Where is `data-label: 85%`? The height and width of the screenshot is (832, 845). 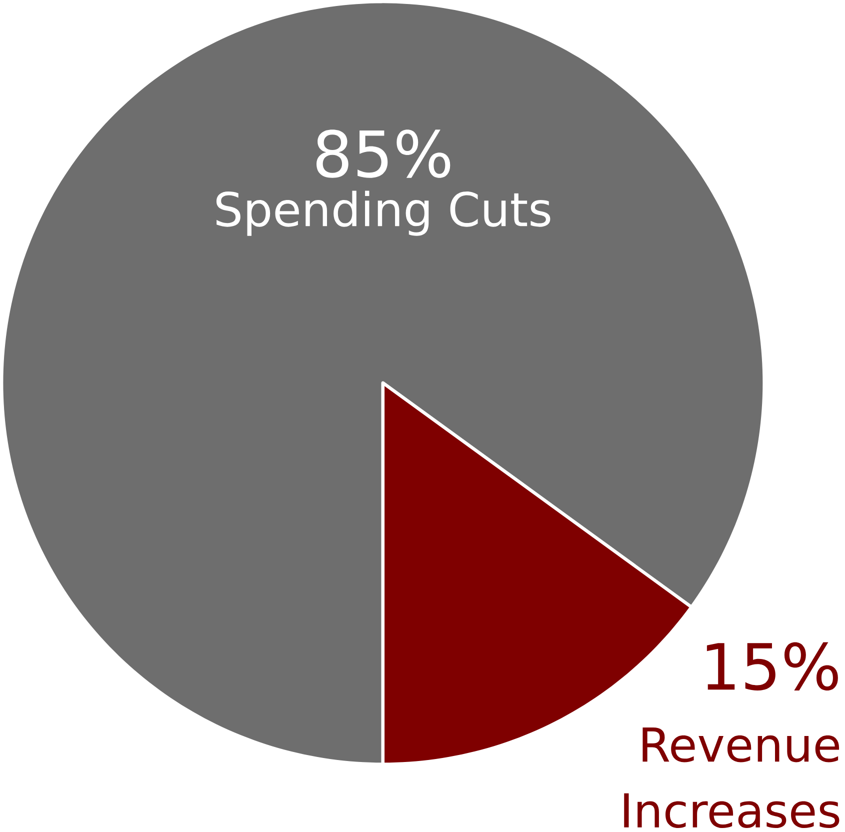
data-label: 85% is located at coordinates (383, 154).